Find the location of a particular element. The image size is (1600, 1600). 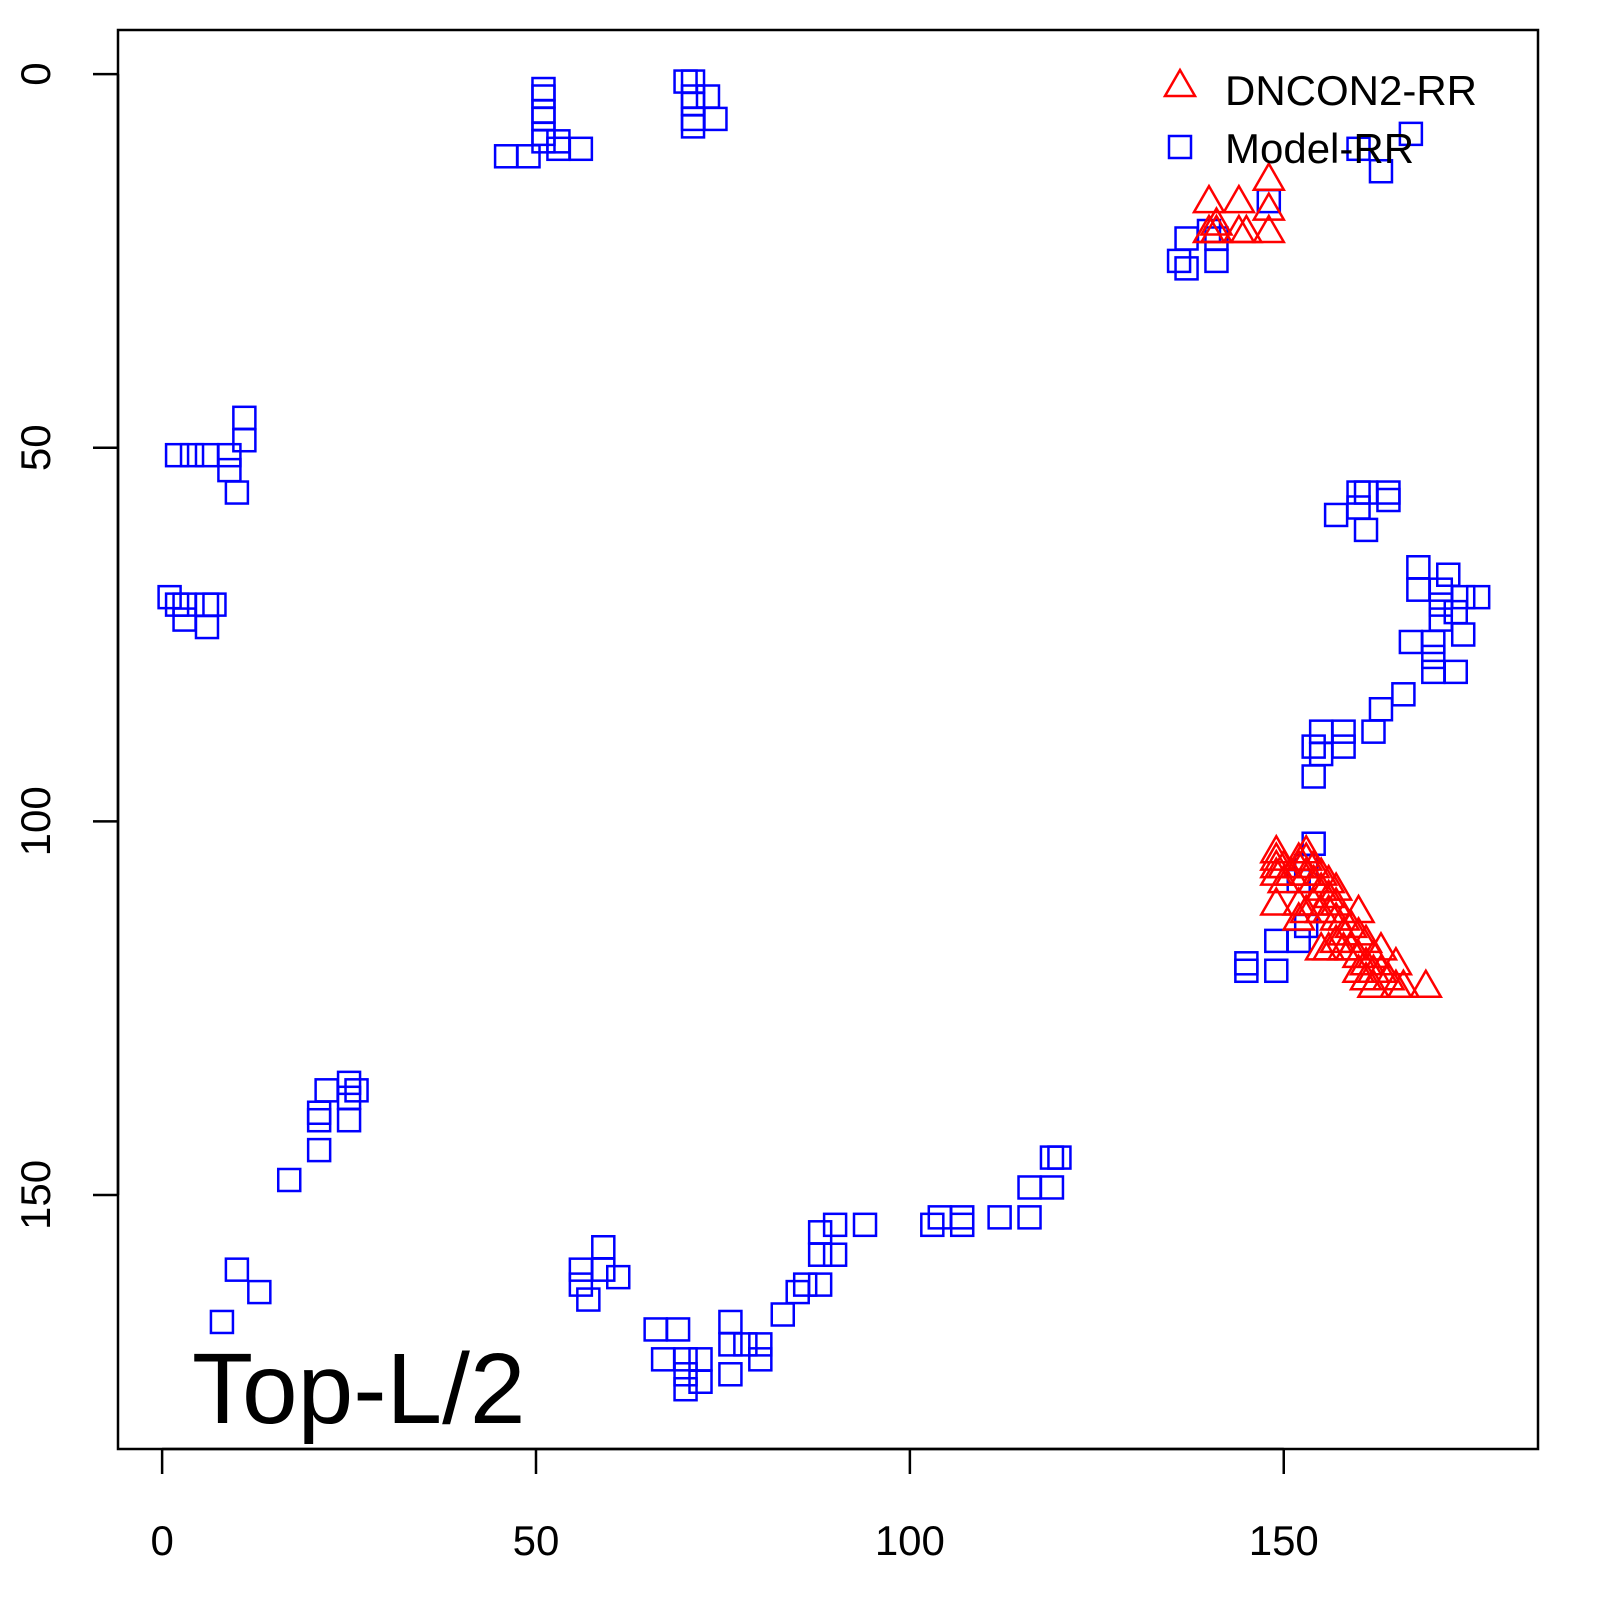

x-tick-label: 150 is located at coordinates (1284, 1540).